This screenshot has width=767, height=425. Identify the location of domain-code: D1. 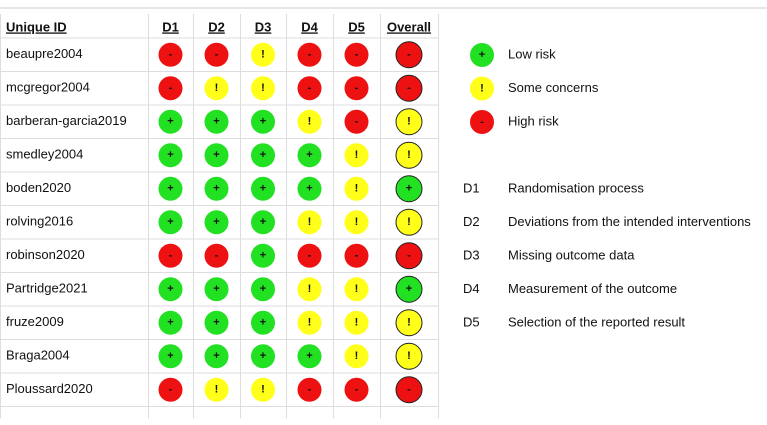
(471, 187).